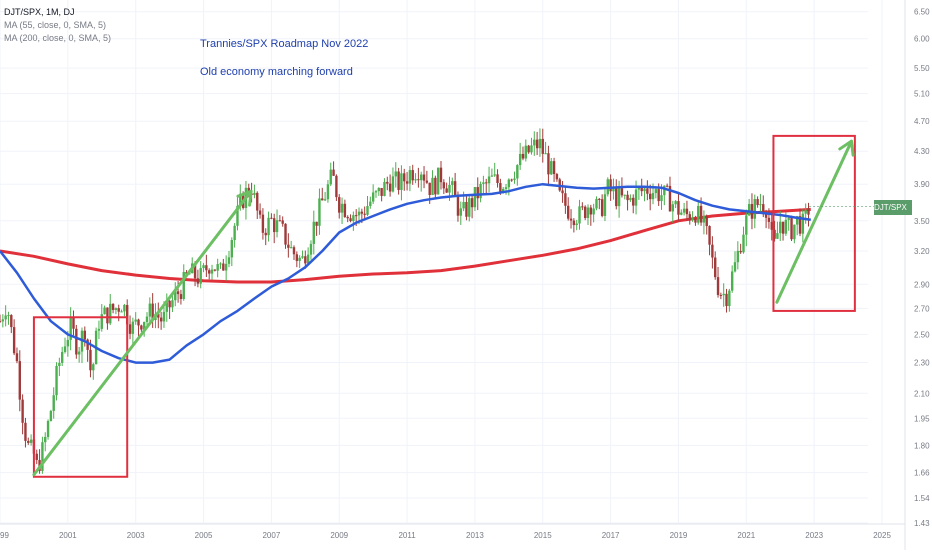 This screenshot has width=932, height=555. Describe the element at coordinates (922, 473) in the screenshot. I see `y-tick-label: 1.66` at that location.